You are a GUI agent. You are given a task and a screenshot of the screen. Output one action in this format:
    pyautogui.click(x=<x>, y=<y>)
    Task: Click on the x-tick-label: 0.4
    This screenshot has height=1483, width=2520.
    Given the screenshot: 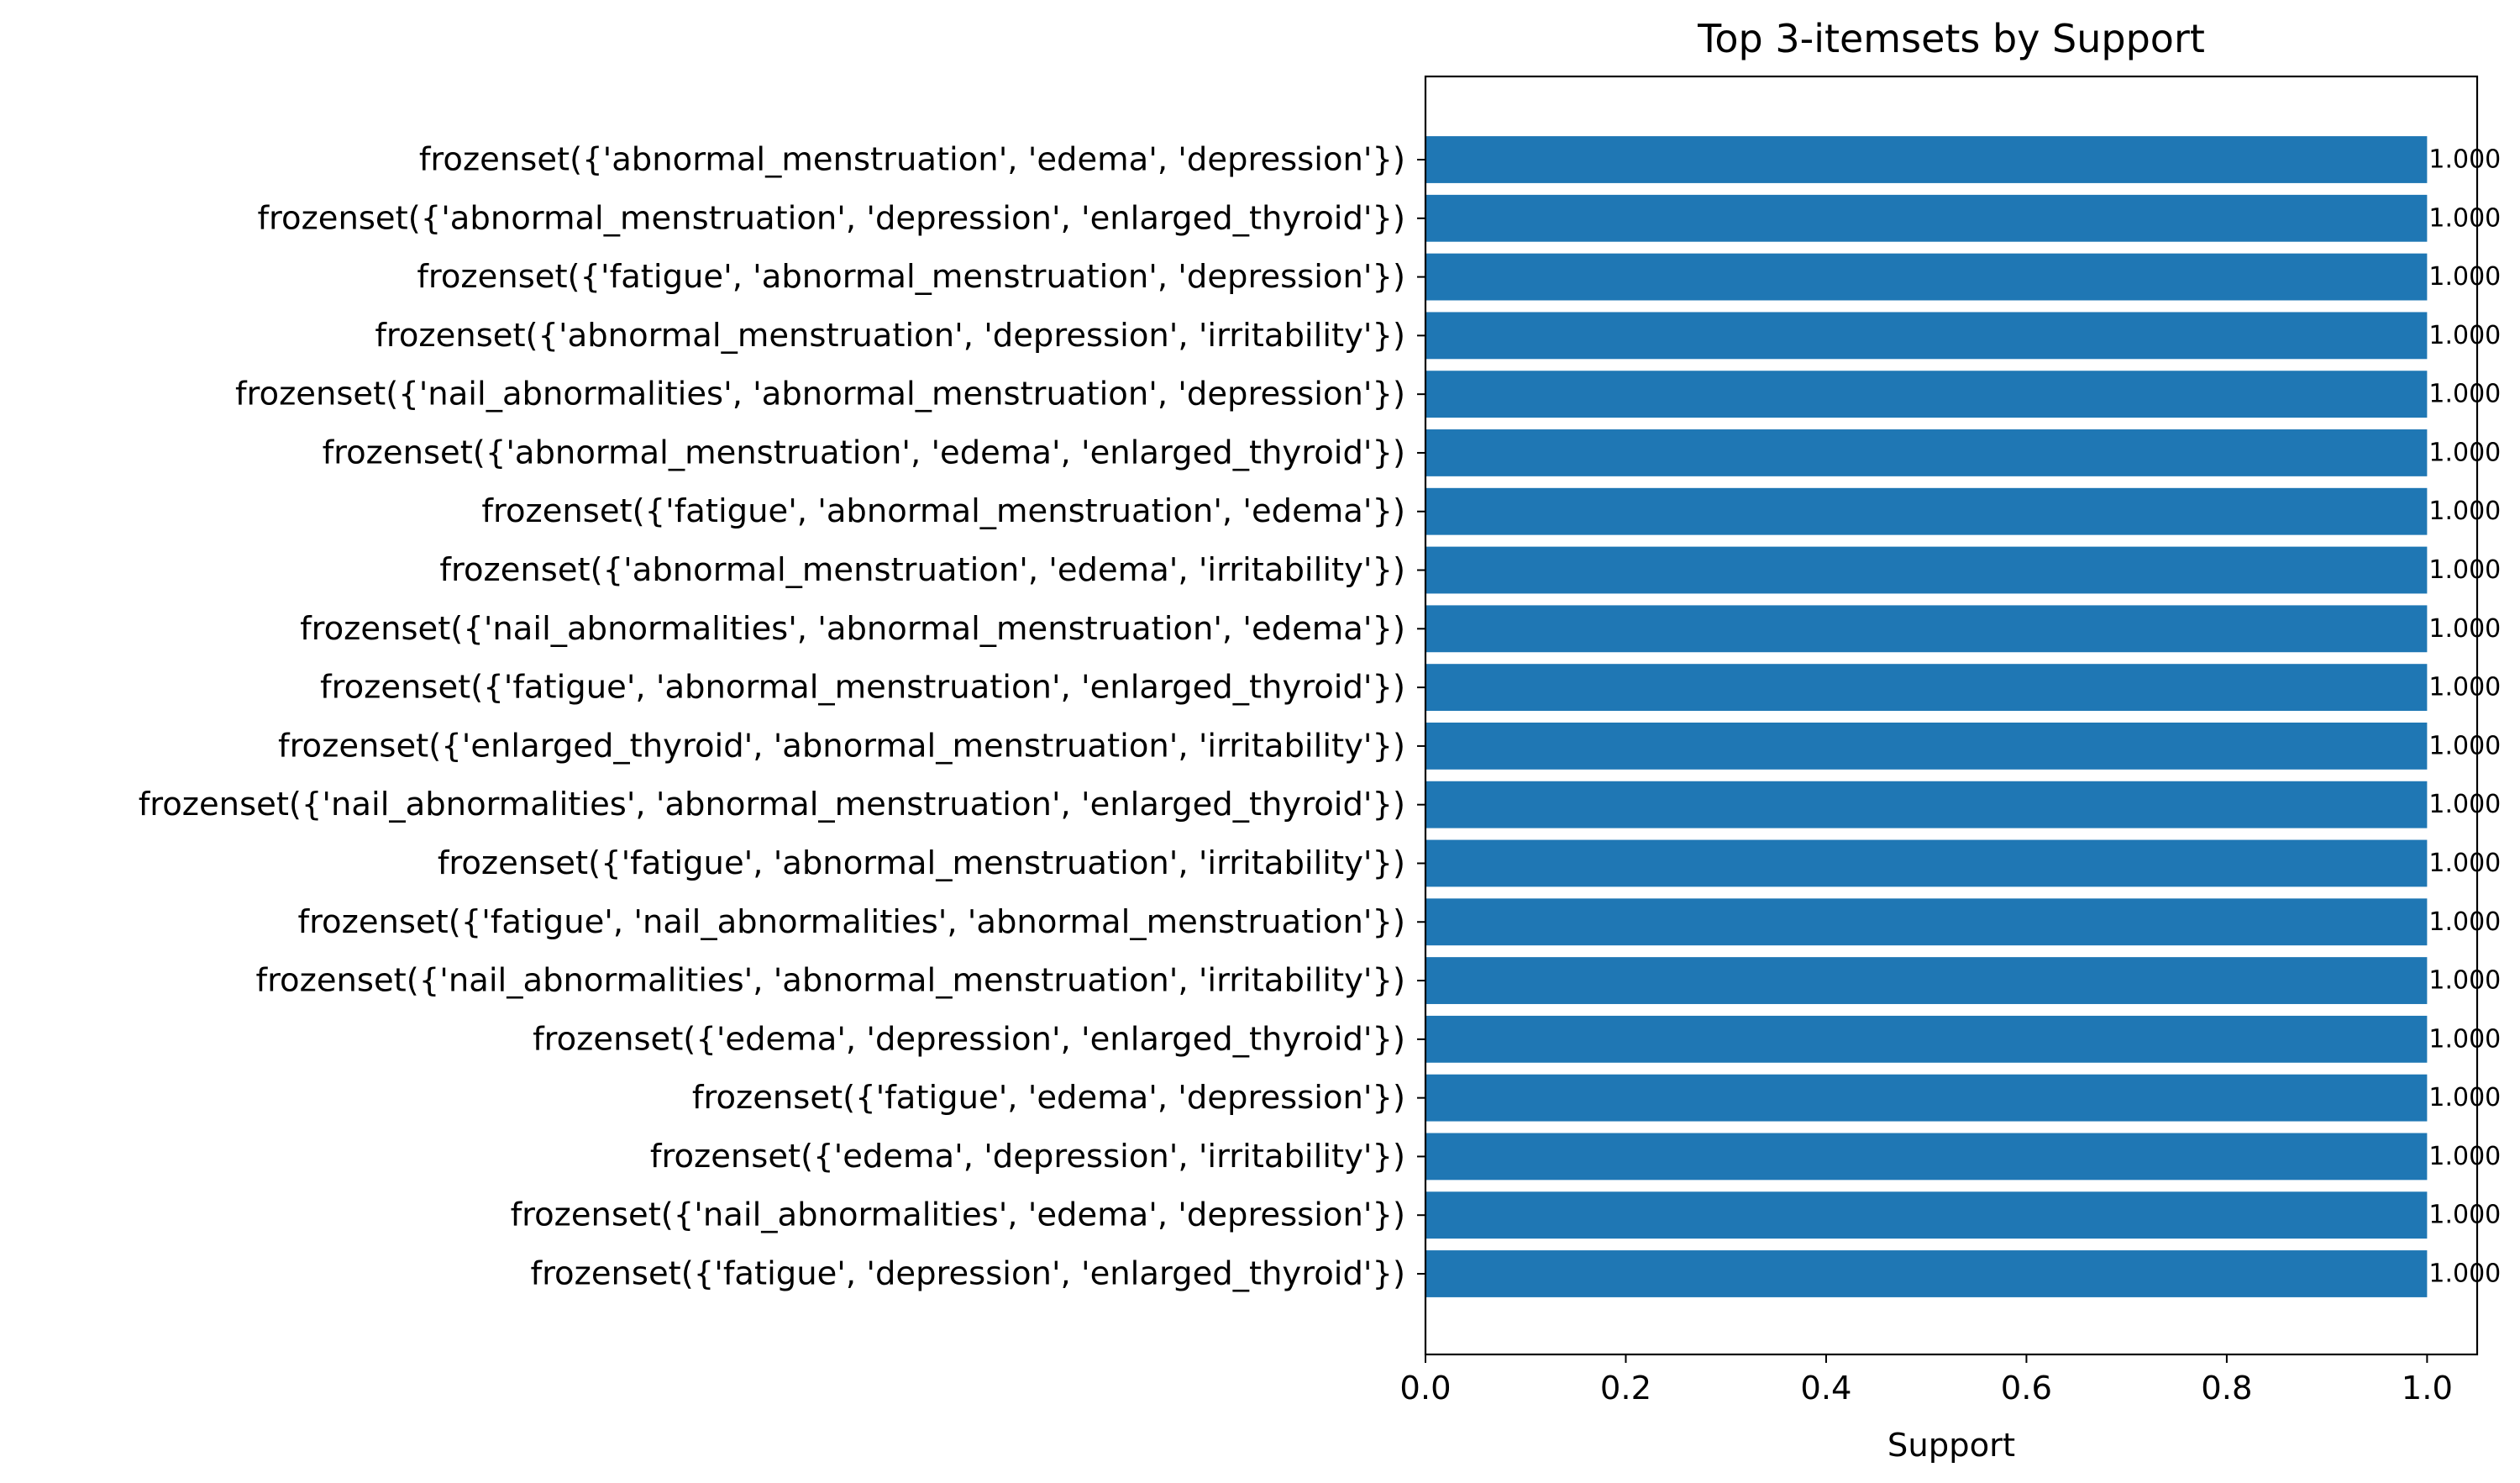 What is the action you would take?
    pyautogui.click(x=1825, y=1388)
    